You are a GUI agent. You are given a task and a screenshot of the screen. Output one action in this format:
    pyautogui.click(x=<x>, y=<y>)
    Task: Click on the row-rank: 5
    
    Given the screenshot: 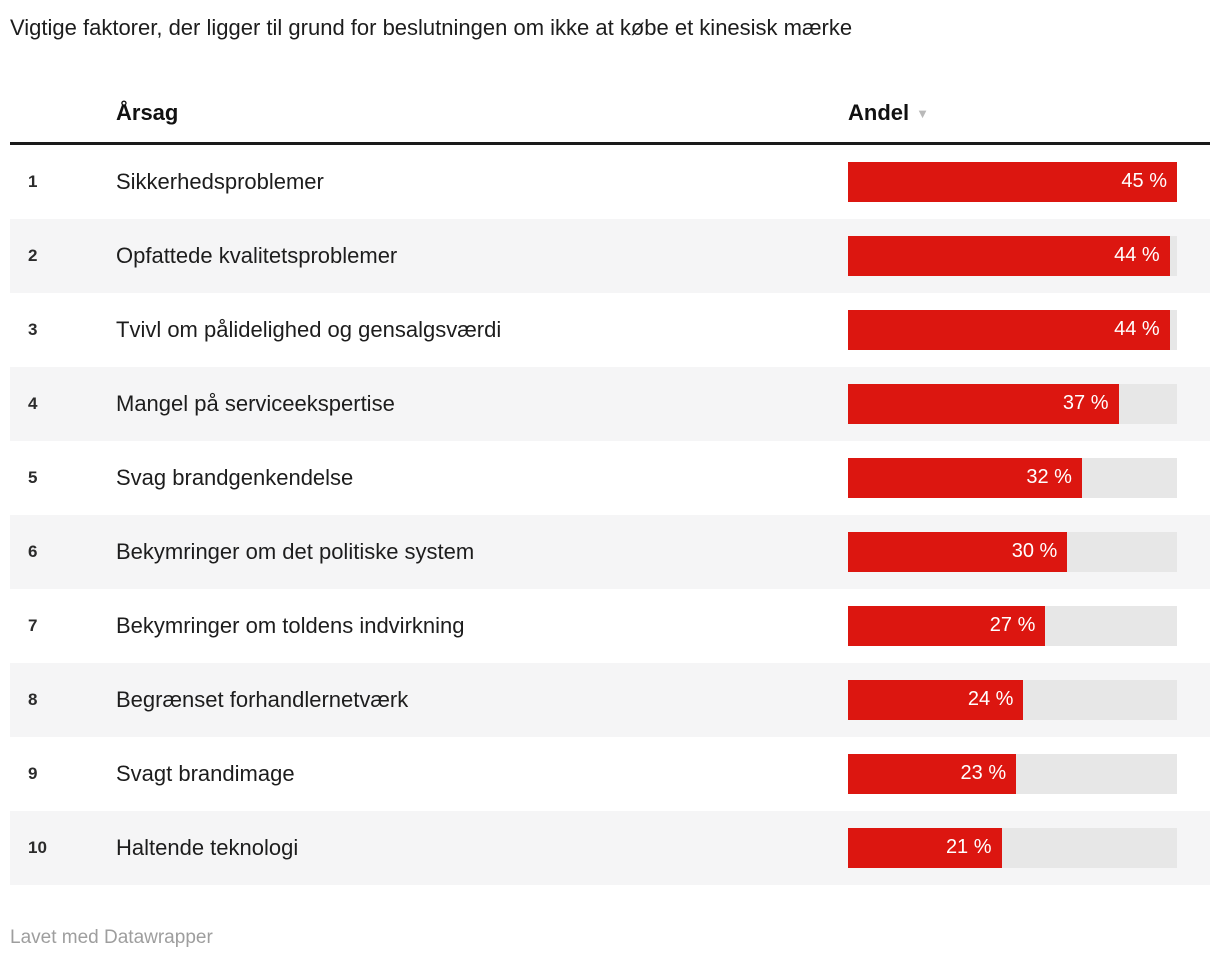 What is the action you would take?
    pyautogui.click(x=33, y=477)
    